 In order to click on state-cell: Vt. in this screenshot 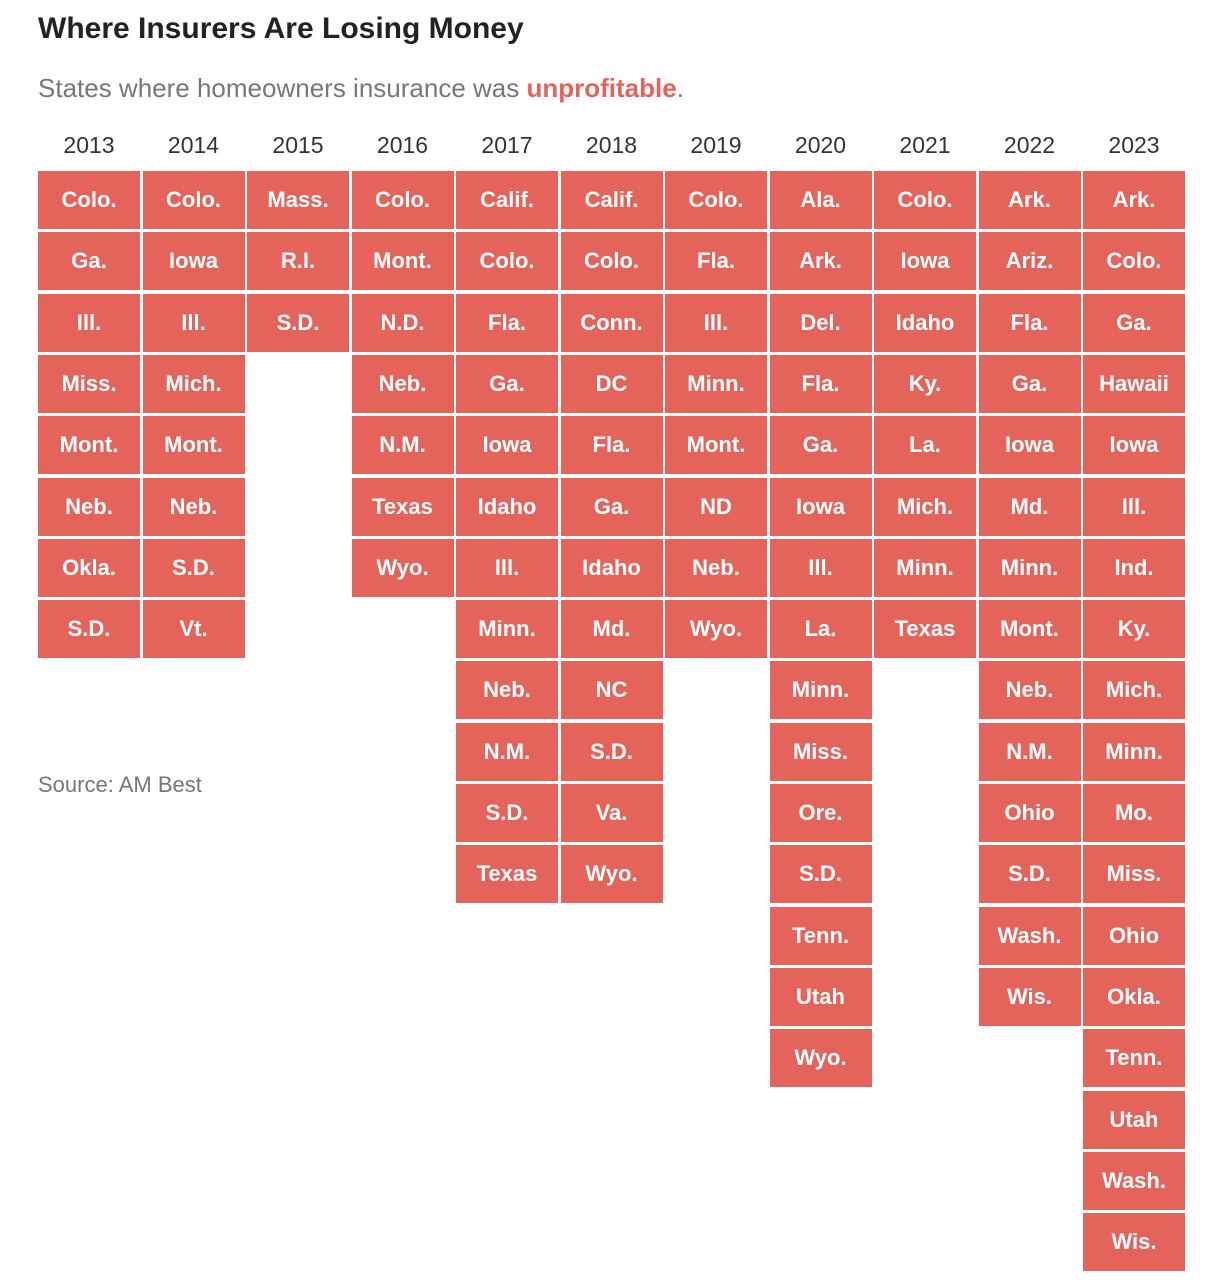, I will do `click(193, 629)`.